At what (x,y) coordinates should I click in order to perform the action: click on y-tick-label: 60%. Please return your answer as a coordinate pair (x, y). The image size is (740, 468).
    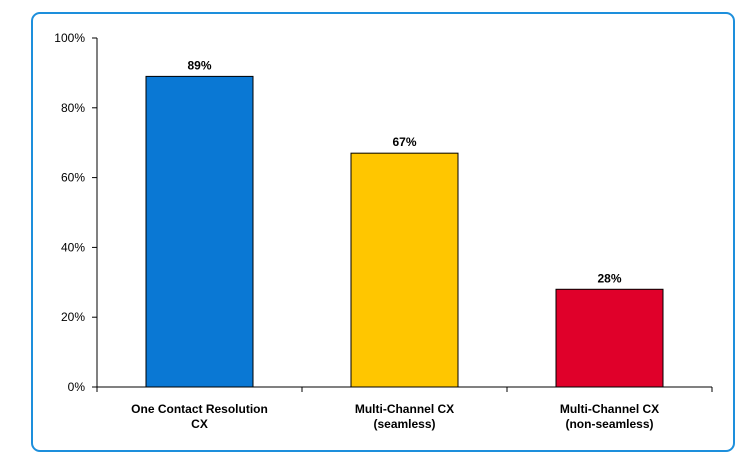
    Looking at the image, I should click on (73, 178).